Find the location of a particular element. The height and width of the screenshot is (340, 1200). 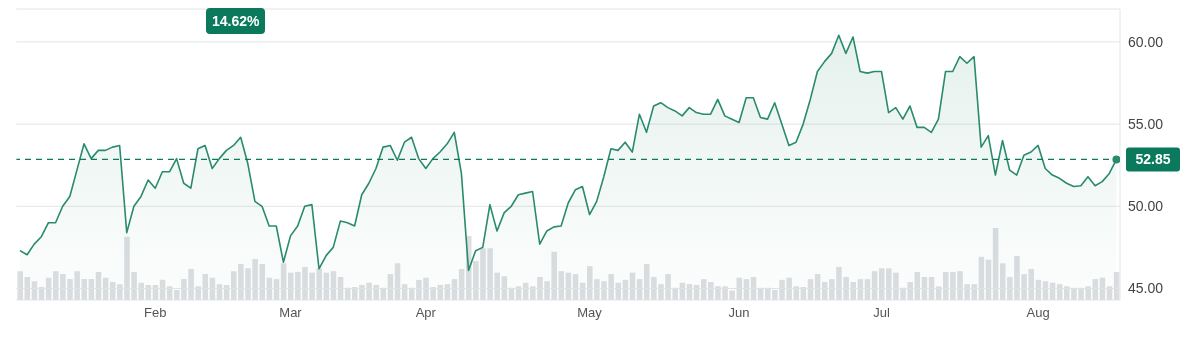

x-tick-label: Jul is located at coordinates (881, 313).